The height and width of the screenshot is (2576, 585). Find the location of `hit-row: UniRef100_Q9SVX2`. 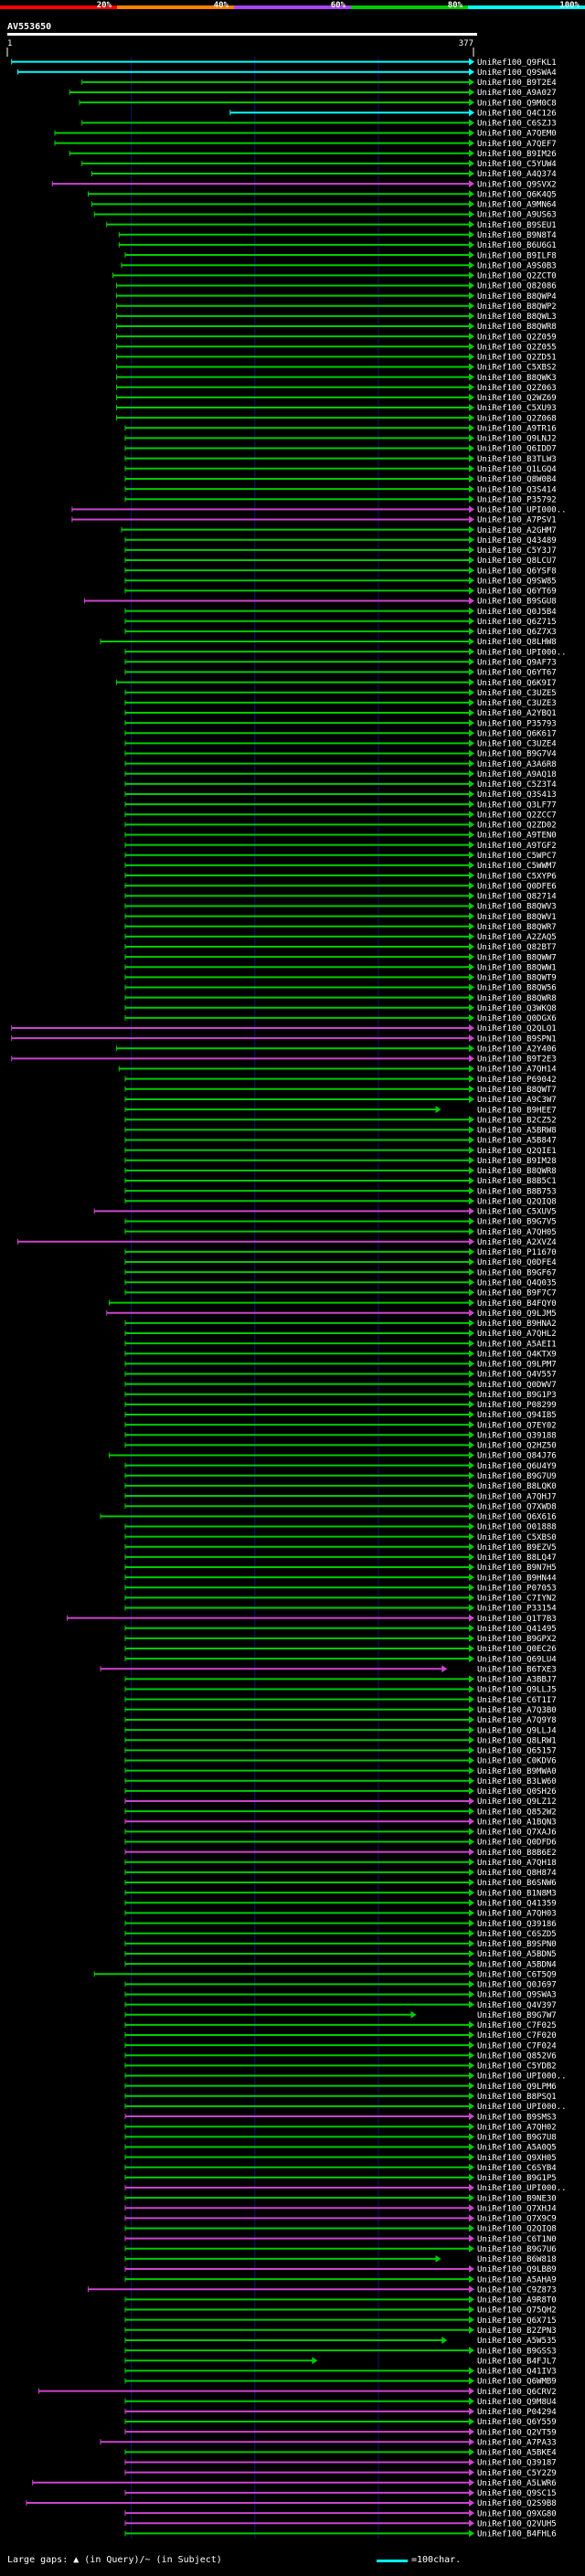

hit-row: UniRef100_Q9SVX2 is located at coordinates (304, 184).